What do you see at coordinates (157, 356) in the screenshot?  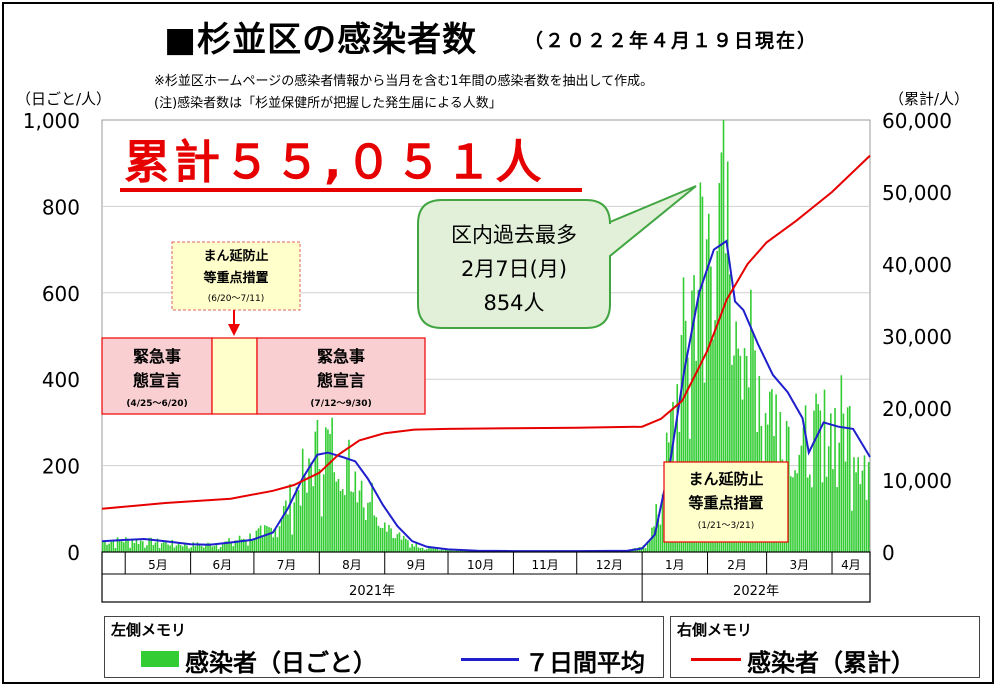 I see `event-label-line: 緊急事` at bounding box center [157, 356].